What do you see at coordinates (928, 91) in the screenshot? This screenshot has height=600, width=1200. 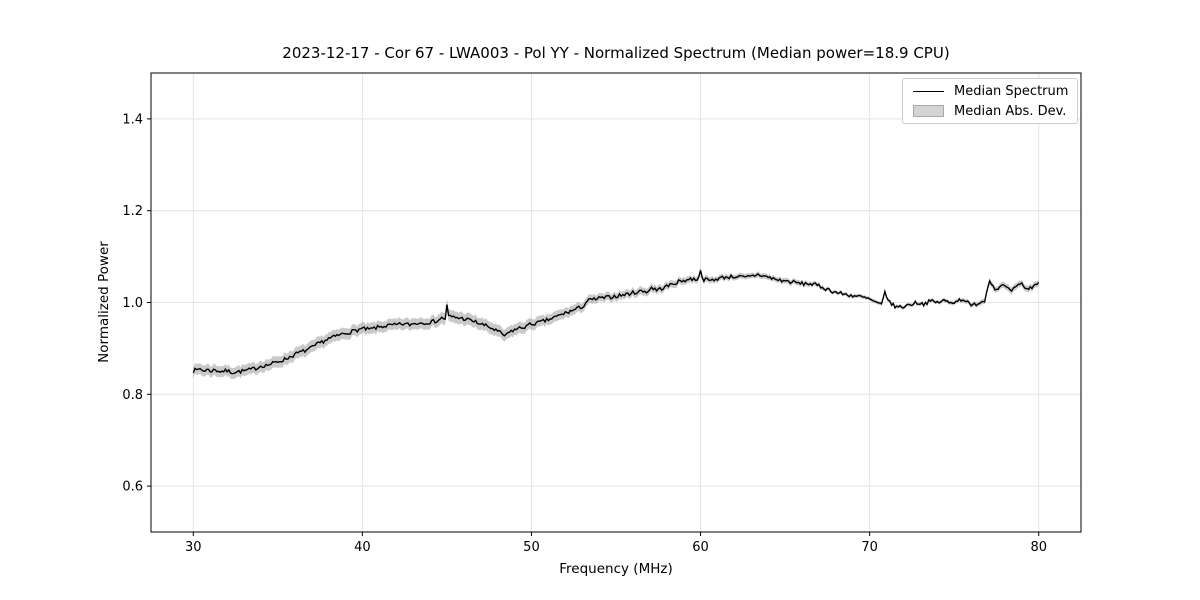 I see `line-swatch-icon` at bounding box center [928, 91].